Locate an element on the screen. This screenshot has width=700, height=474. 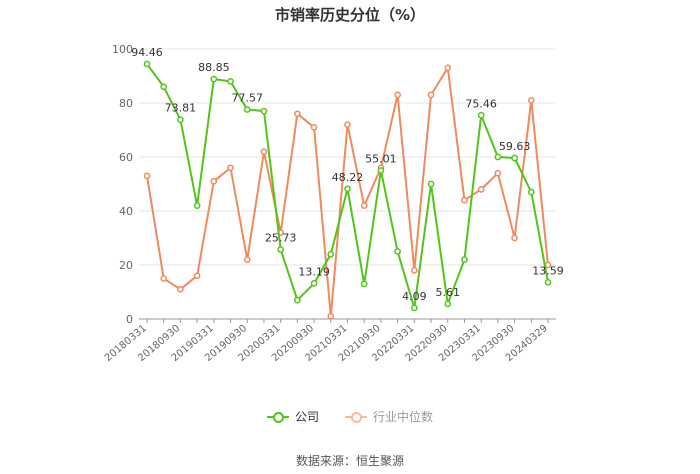
data-label: 13.59 is located at coordinates (548, 270).